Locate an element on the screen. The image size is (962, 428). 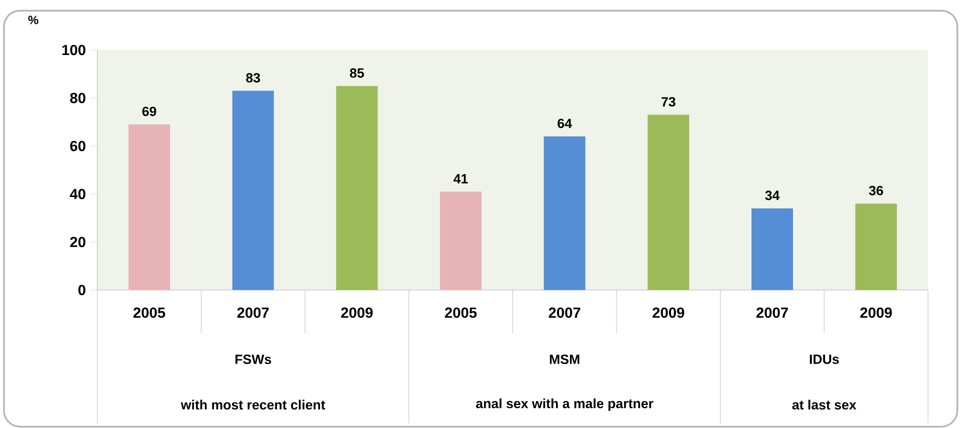
data-label: 34 is located at coordinates (772, 195).